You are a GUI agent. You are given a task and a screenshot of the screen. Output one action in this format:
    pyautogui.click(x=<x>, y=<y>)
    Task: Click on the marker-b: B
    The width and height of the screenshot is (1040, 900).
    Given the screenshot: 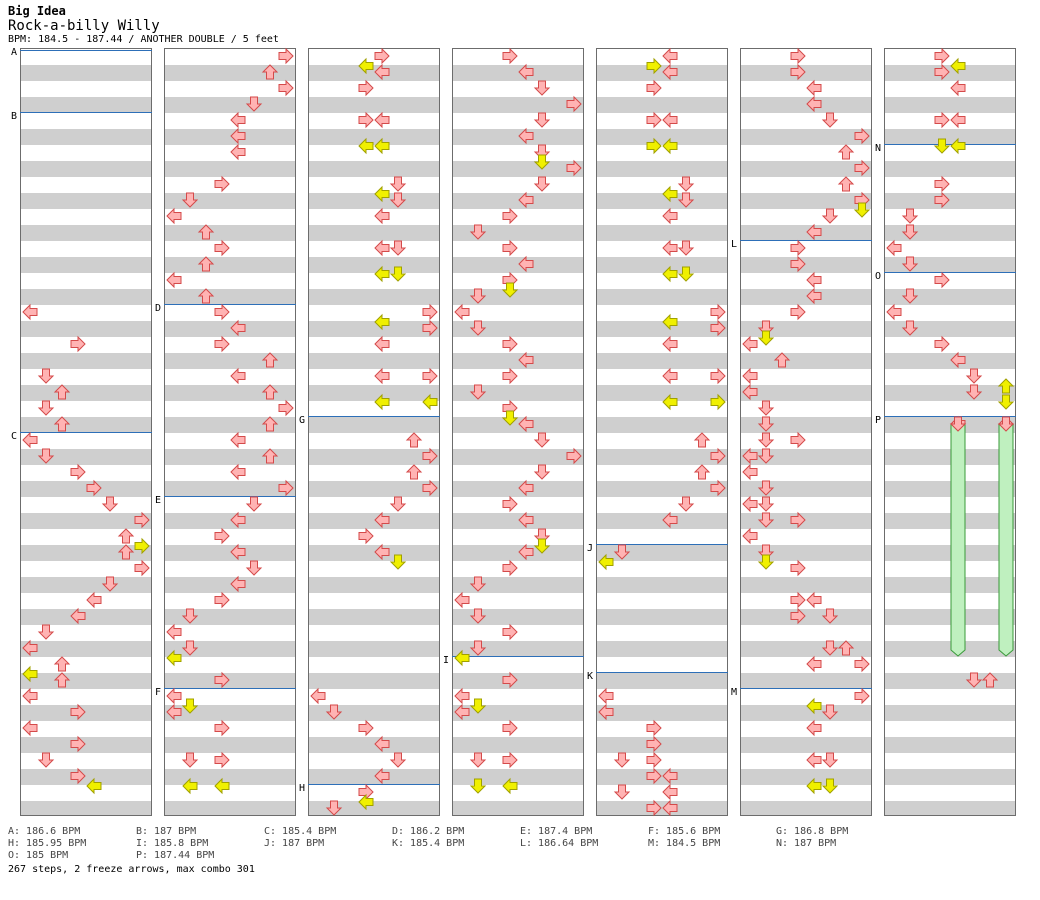 What is the action you would take?
    pyautogui.click(x=14, y=116)
    